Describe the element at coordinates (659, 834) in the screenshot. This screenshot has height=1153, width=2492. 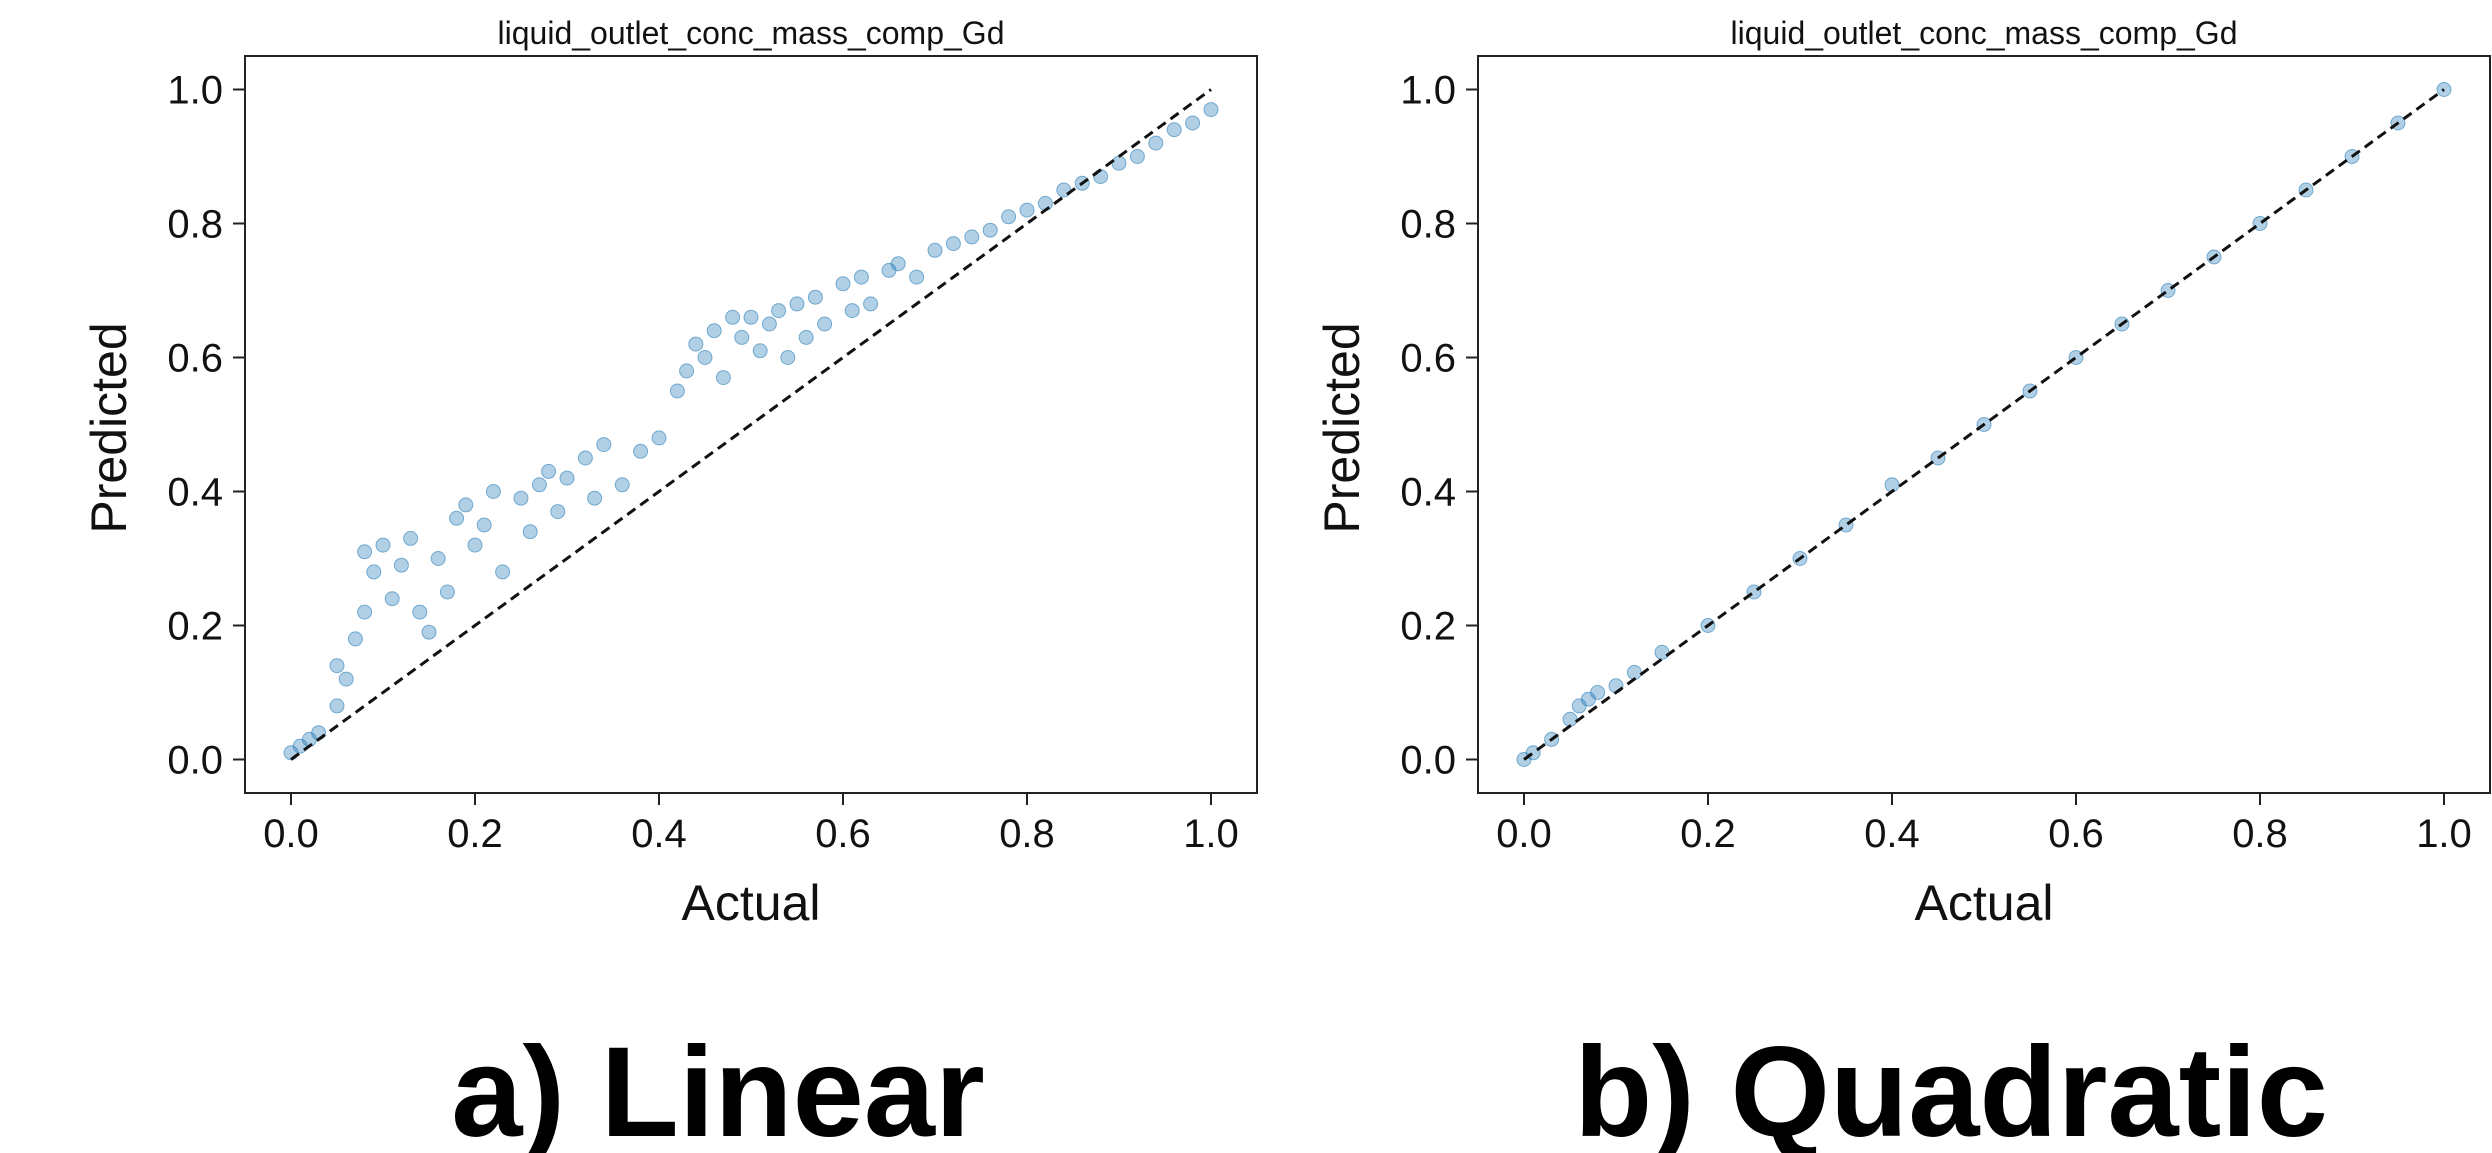
I see `x-tick-label: 0.4` at that location.